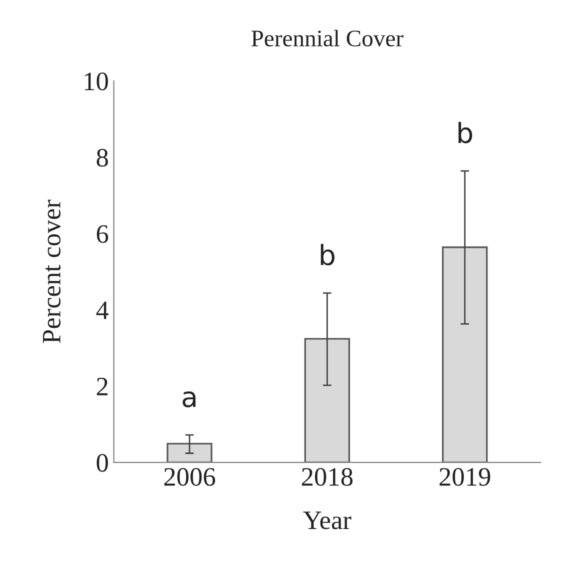 The width and height of the screenshot is (569, 578). I want to click on x-tick-label: 2019, so click(465, 477).